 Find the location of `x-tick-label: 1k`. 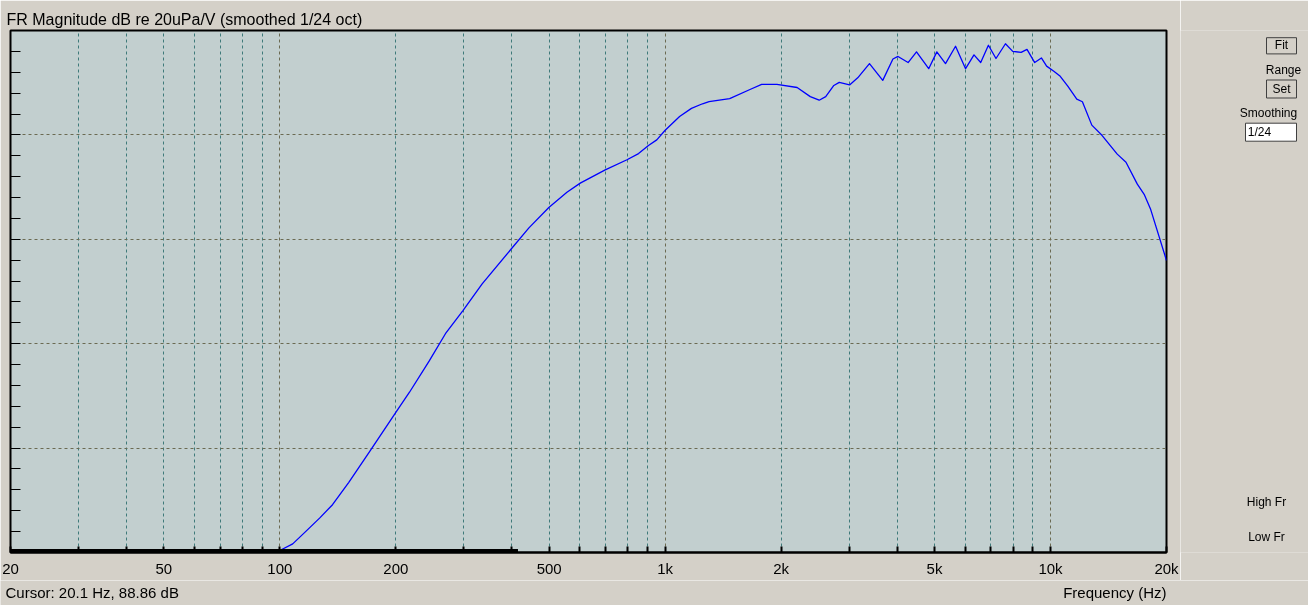

x-tick-label: 1k is located at coordinates (665, 568).